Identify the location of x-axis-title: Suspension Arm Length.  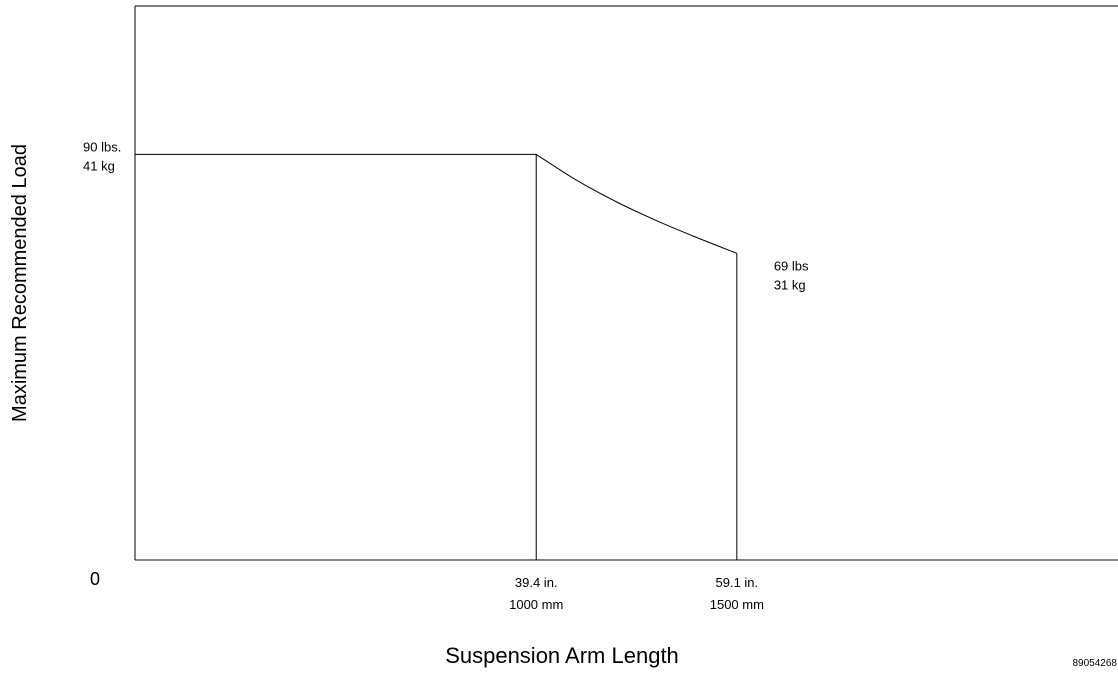
(562, 655).